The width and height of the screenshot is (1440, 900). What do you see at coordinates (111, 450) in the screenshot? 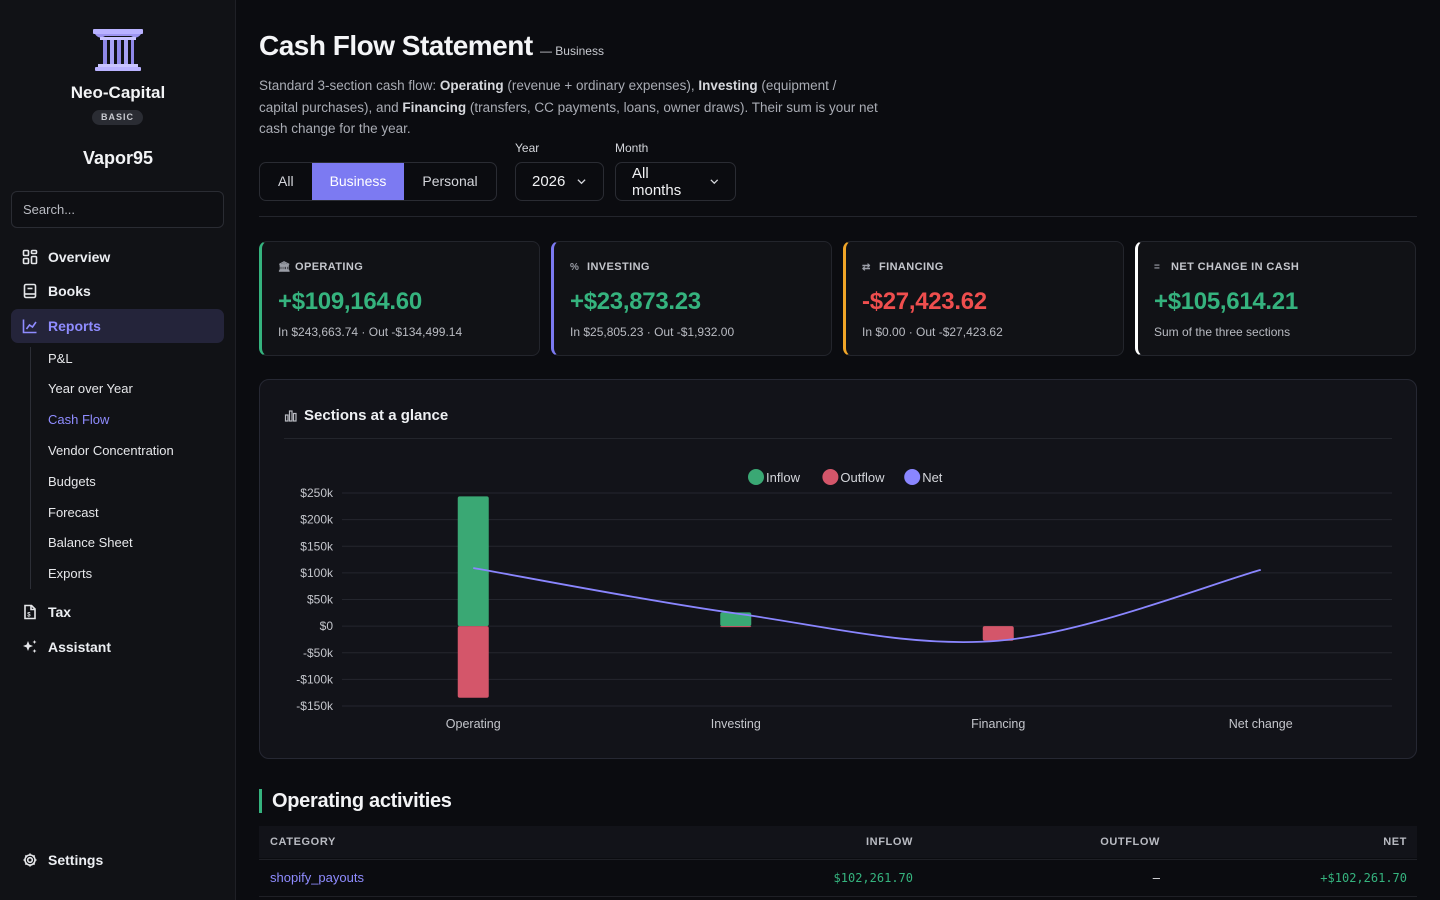
I see `sub-item-vendor-concentration: Vendor Concentration` at bounding box center [111, 450].